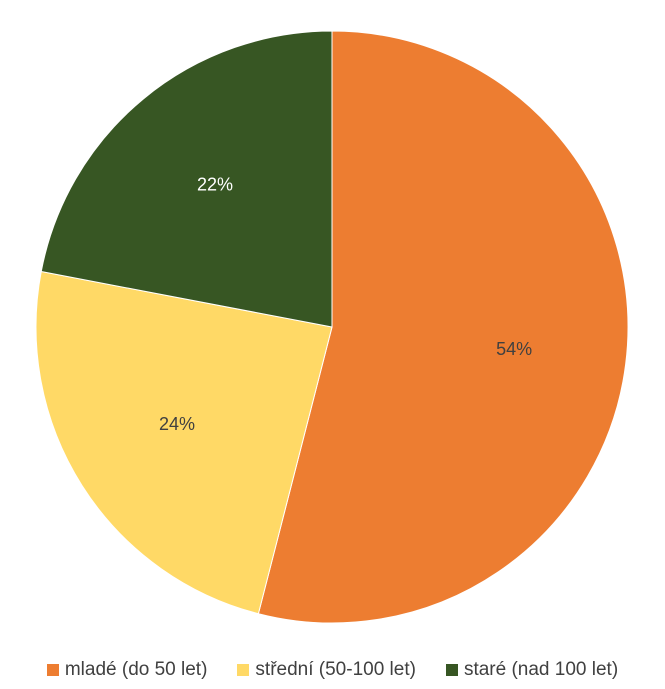  Describe the element at coordinates (541, 669) in the screenshot. I see `legend-label-2: staré (nad 100 let)` at that location.